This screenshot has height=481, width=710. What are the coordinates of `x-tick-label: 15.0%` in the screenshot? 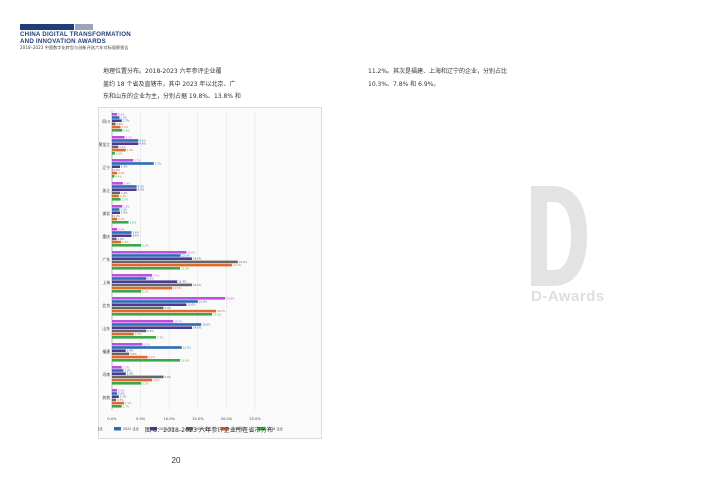 It's located at (198, 419).